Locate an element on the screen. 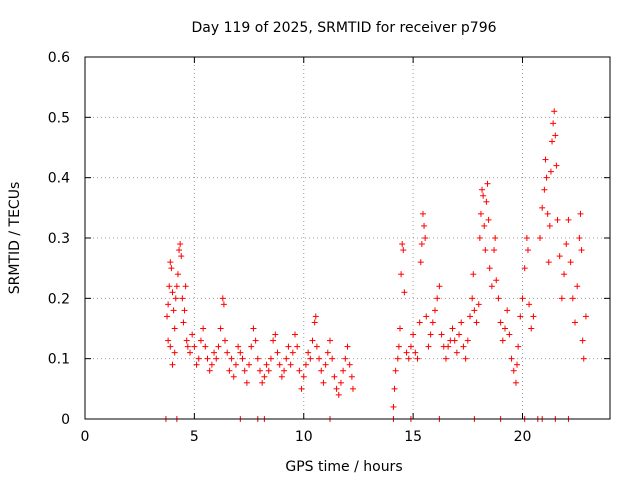 Image resolution: width=640 pixels, height=480 pixels. x-tick-label: 10 is located at coordinates (304, 437).